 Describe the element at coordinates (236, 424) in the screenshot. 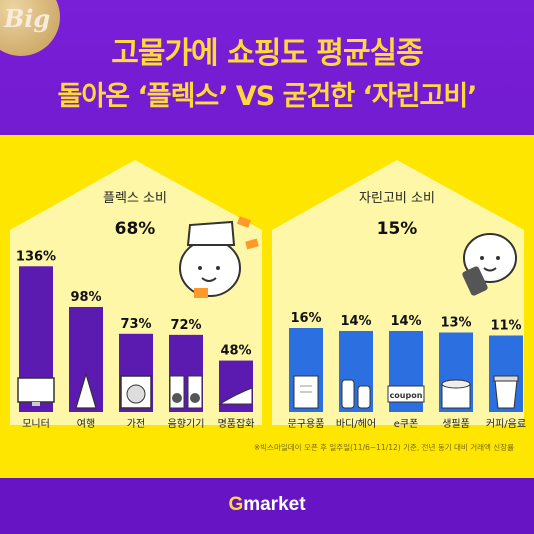

I see `category-label: 명품잡화` at that location.